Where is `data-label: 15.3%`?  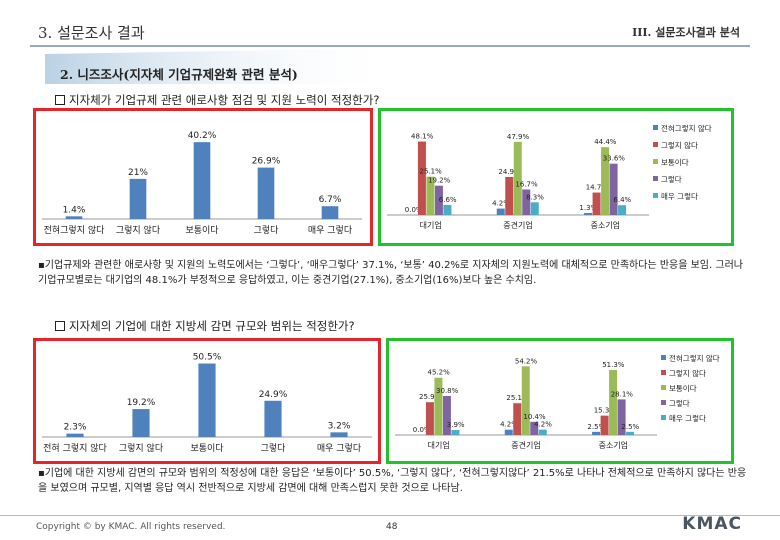 data-label: 15.3% is located at coordinates (605, 411).